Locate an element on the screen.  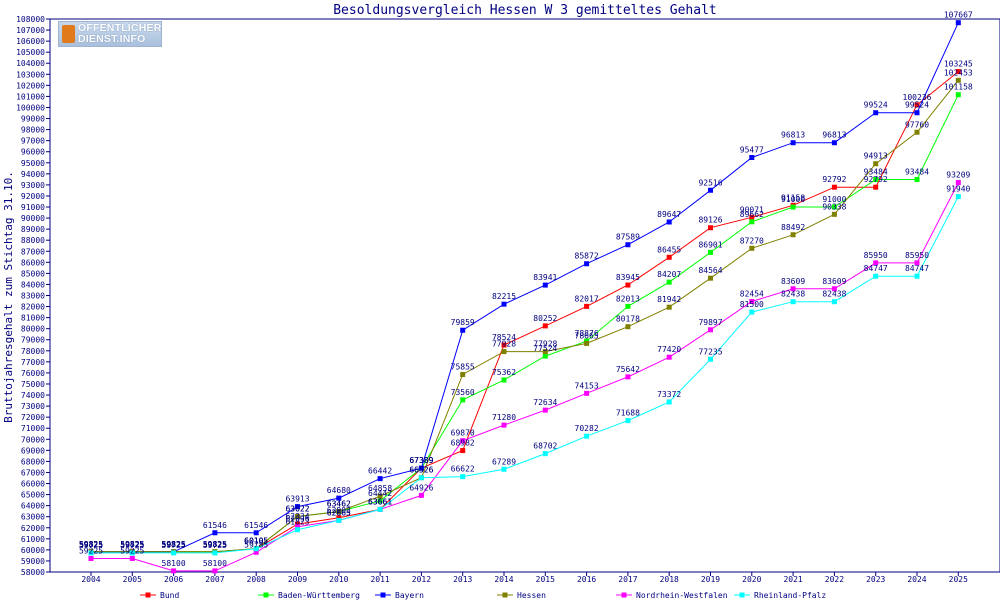
data-label: 75362 is located at coordinates (504, 372).